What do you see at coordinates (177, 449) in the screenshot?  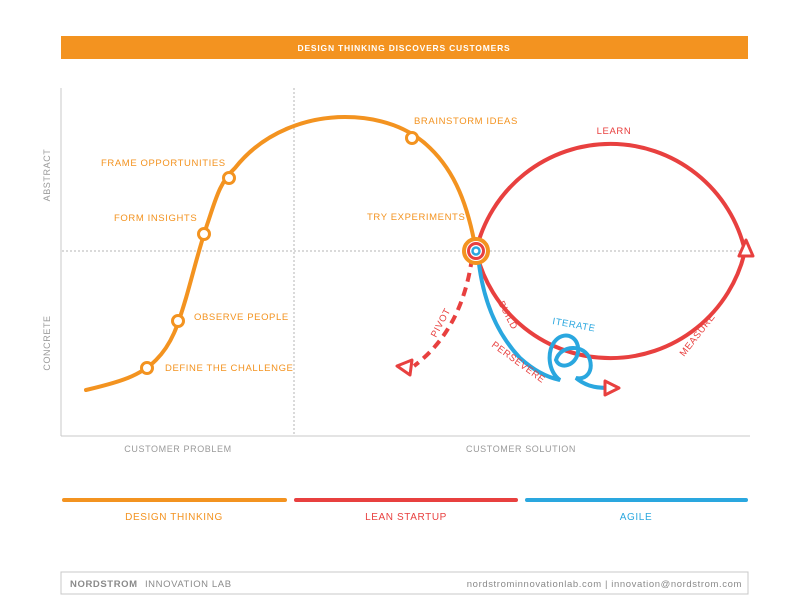 I see `x-label-problem: CUSTOMER PROBLEM` at bounding box center [177, 449].